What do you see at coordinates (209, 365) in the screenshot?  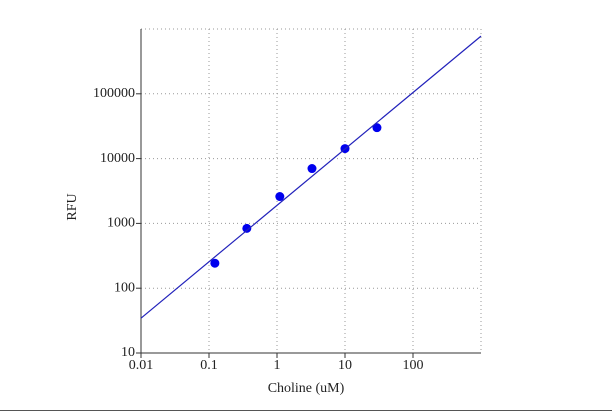 I see `x-tick-label: 0.1` at bounding box center [209, 365].